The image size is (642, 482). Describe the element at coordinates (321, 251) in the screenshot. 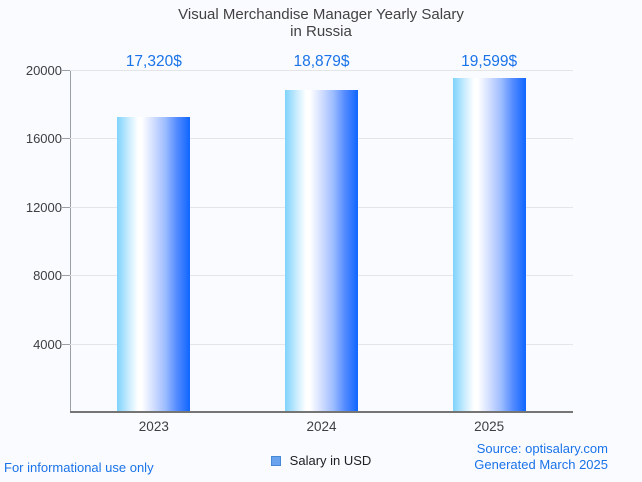

I see `bar-2024` at that location.